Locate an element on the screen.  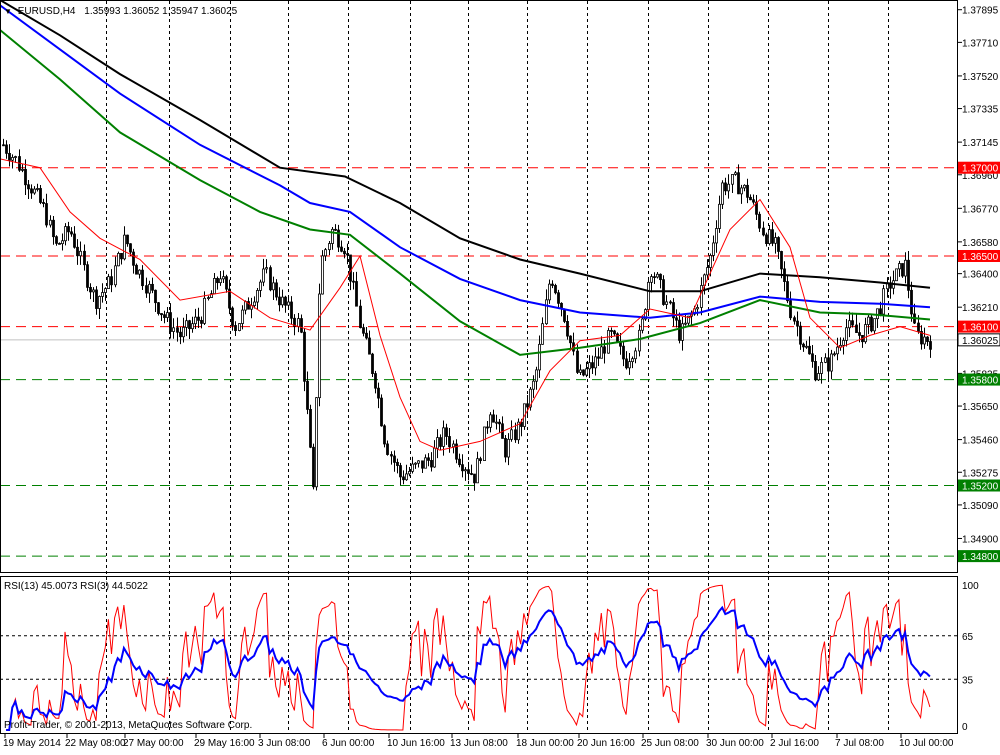
price-tick-label: 1.35460 is located at coordinates (980, 441).